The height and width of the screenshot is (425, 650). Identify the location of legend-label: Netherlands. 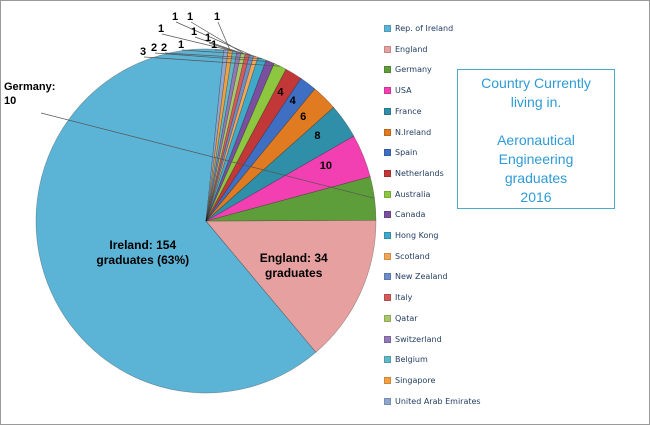
(419, 173).